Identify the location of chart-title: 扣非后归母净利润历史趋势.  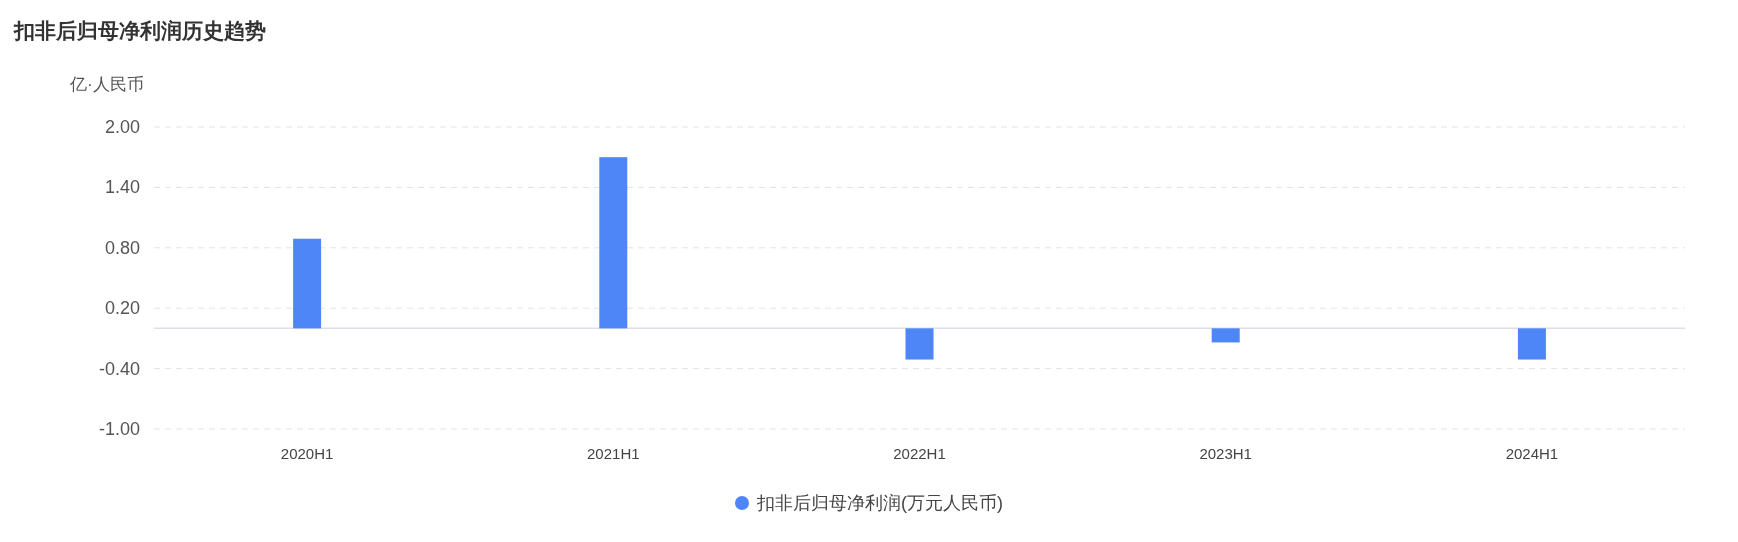
(139, 30).